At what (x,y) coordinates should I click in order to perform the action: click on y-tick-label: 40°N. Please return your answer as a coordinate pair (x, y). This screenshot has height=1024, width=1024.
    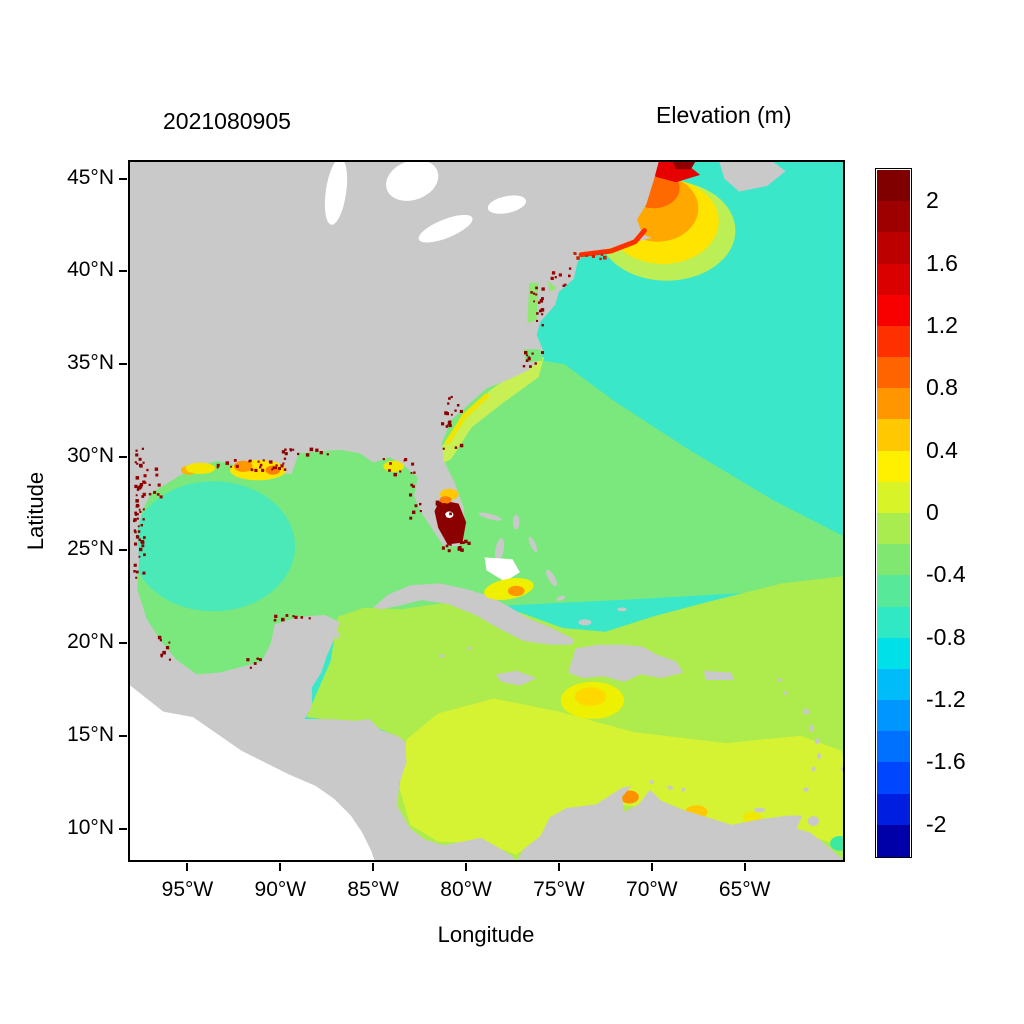
    Looking at the image, I should click on (90, 270).